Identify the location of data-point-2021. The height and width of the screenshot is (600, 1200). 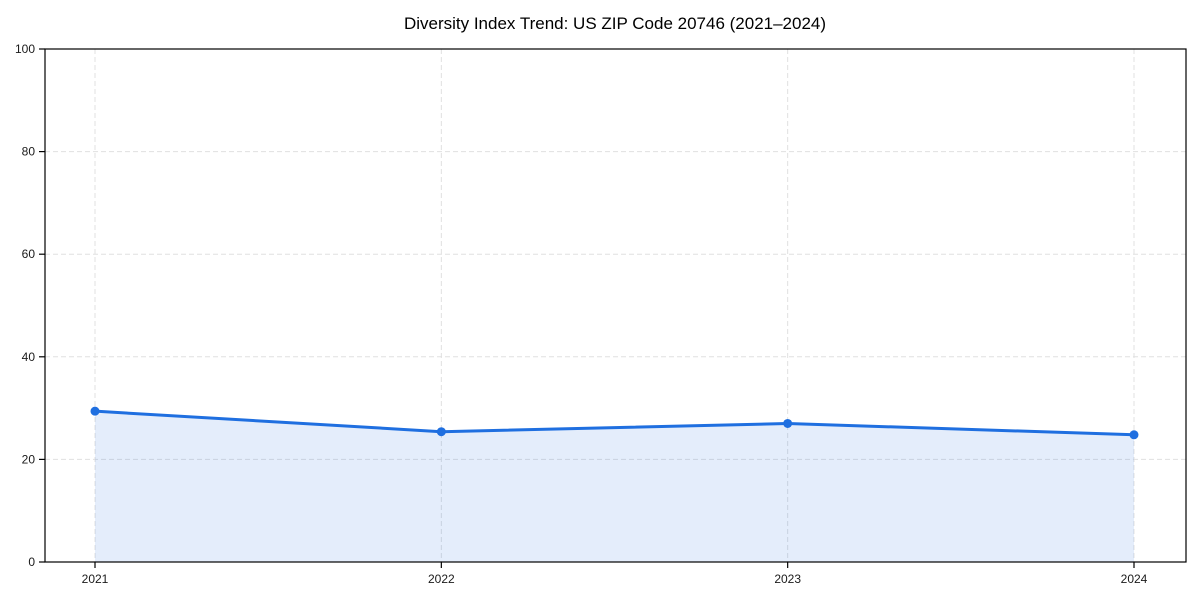
(95, 411).